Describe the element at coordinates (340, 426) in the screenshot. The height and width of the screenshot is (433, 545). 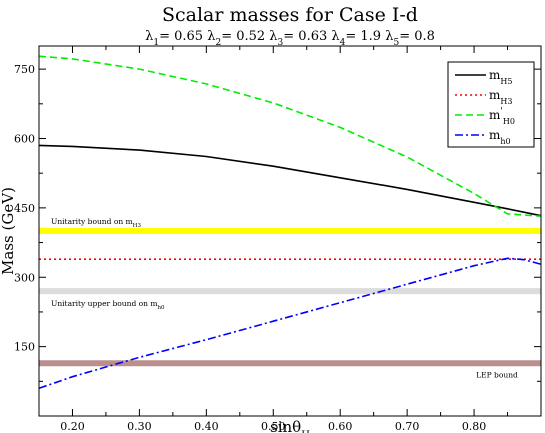
I see `x-tick-label: 0.60` at that location.